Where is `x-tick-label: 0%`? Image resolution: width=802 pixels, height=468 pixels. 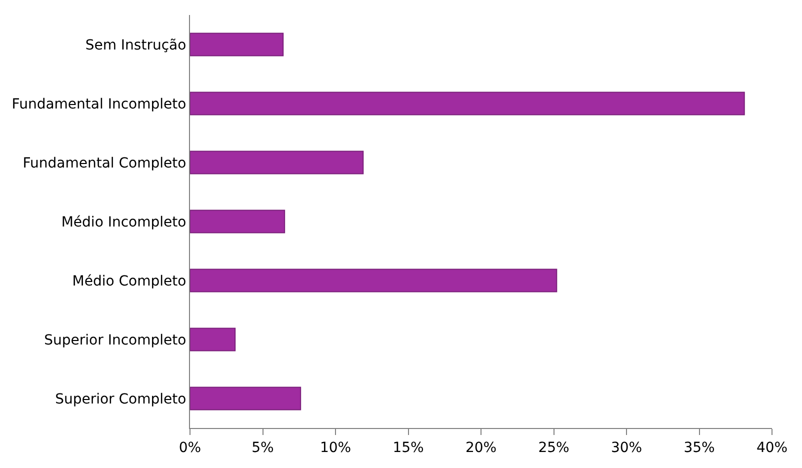 x-tick-label: 0% is located at coordinates (190, 448).